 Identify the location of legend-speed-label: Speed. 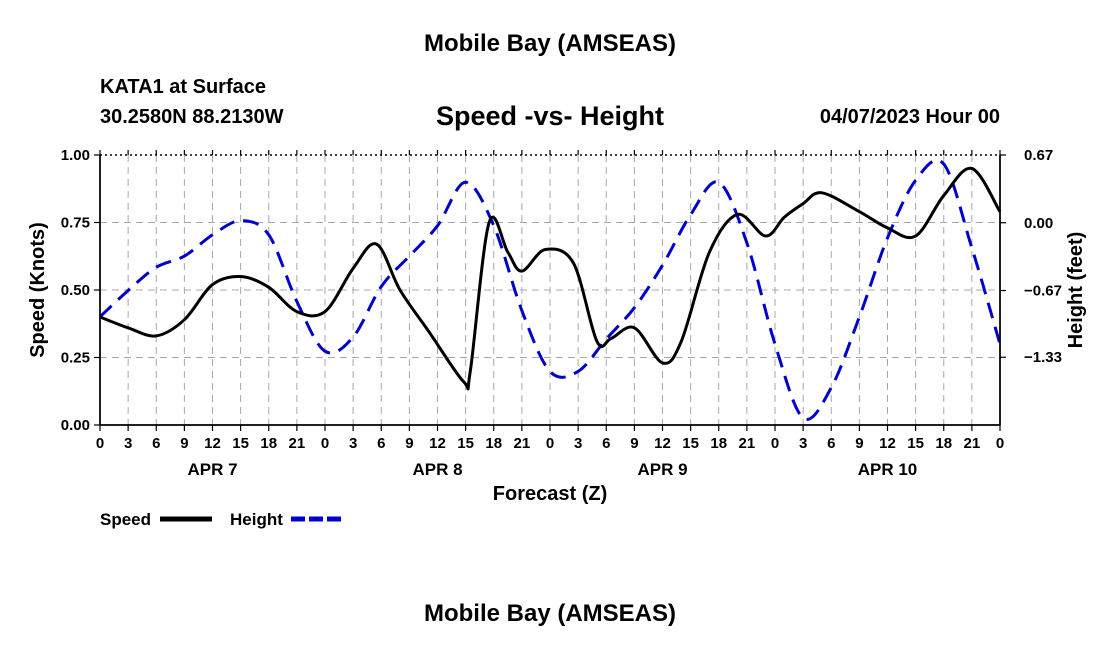
(125, 519).